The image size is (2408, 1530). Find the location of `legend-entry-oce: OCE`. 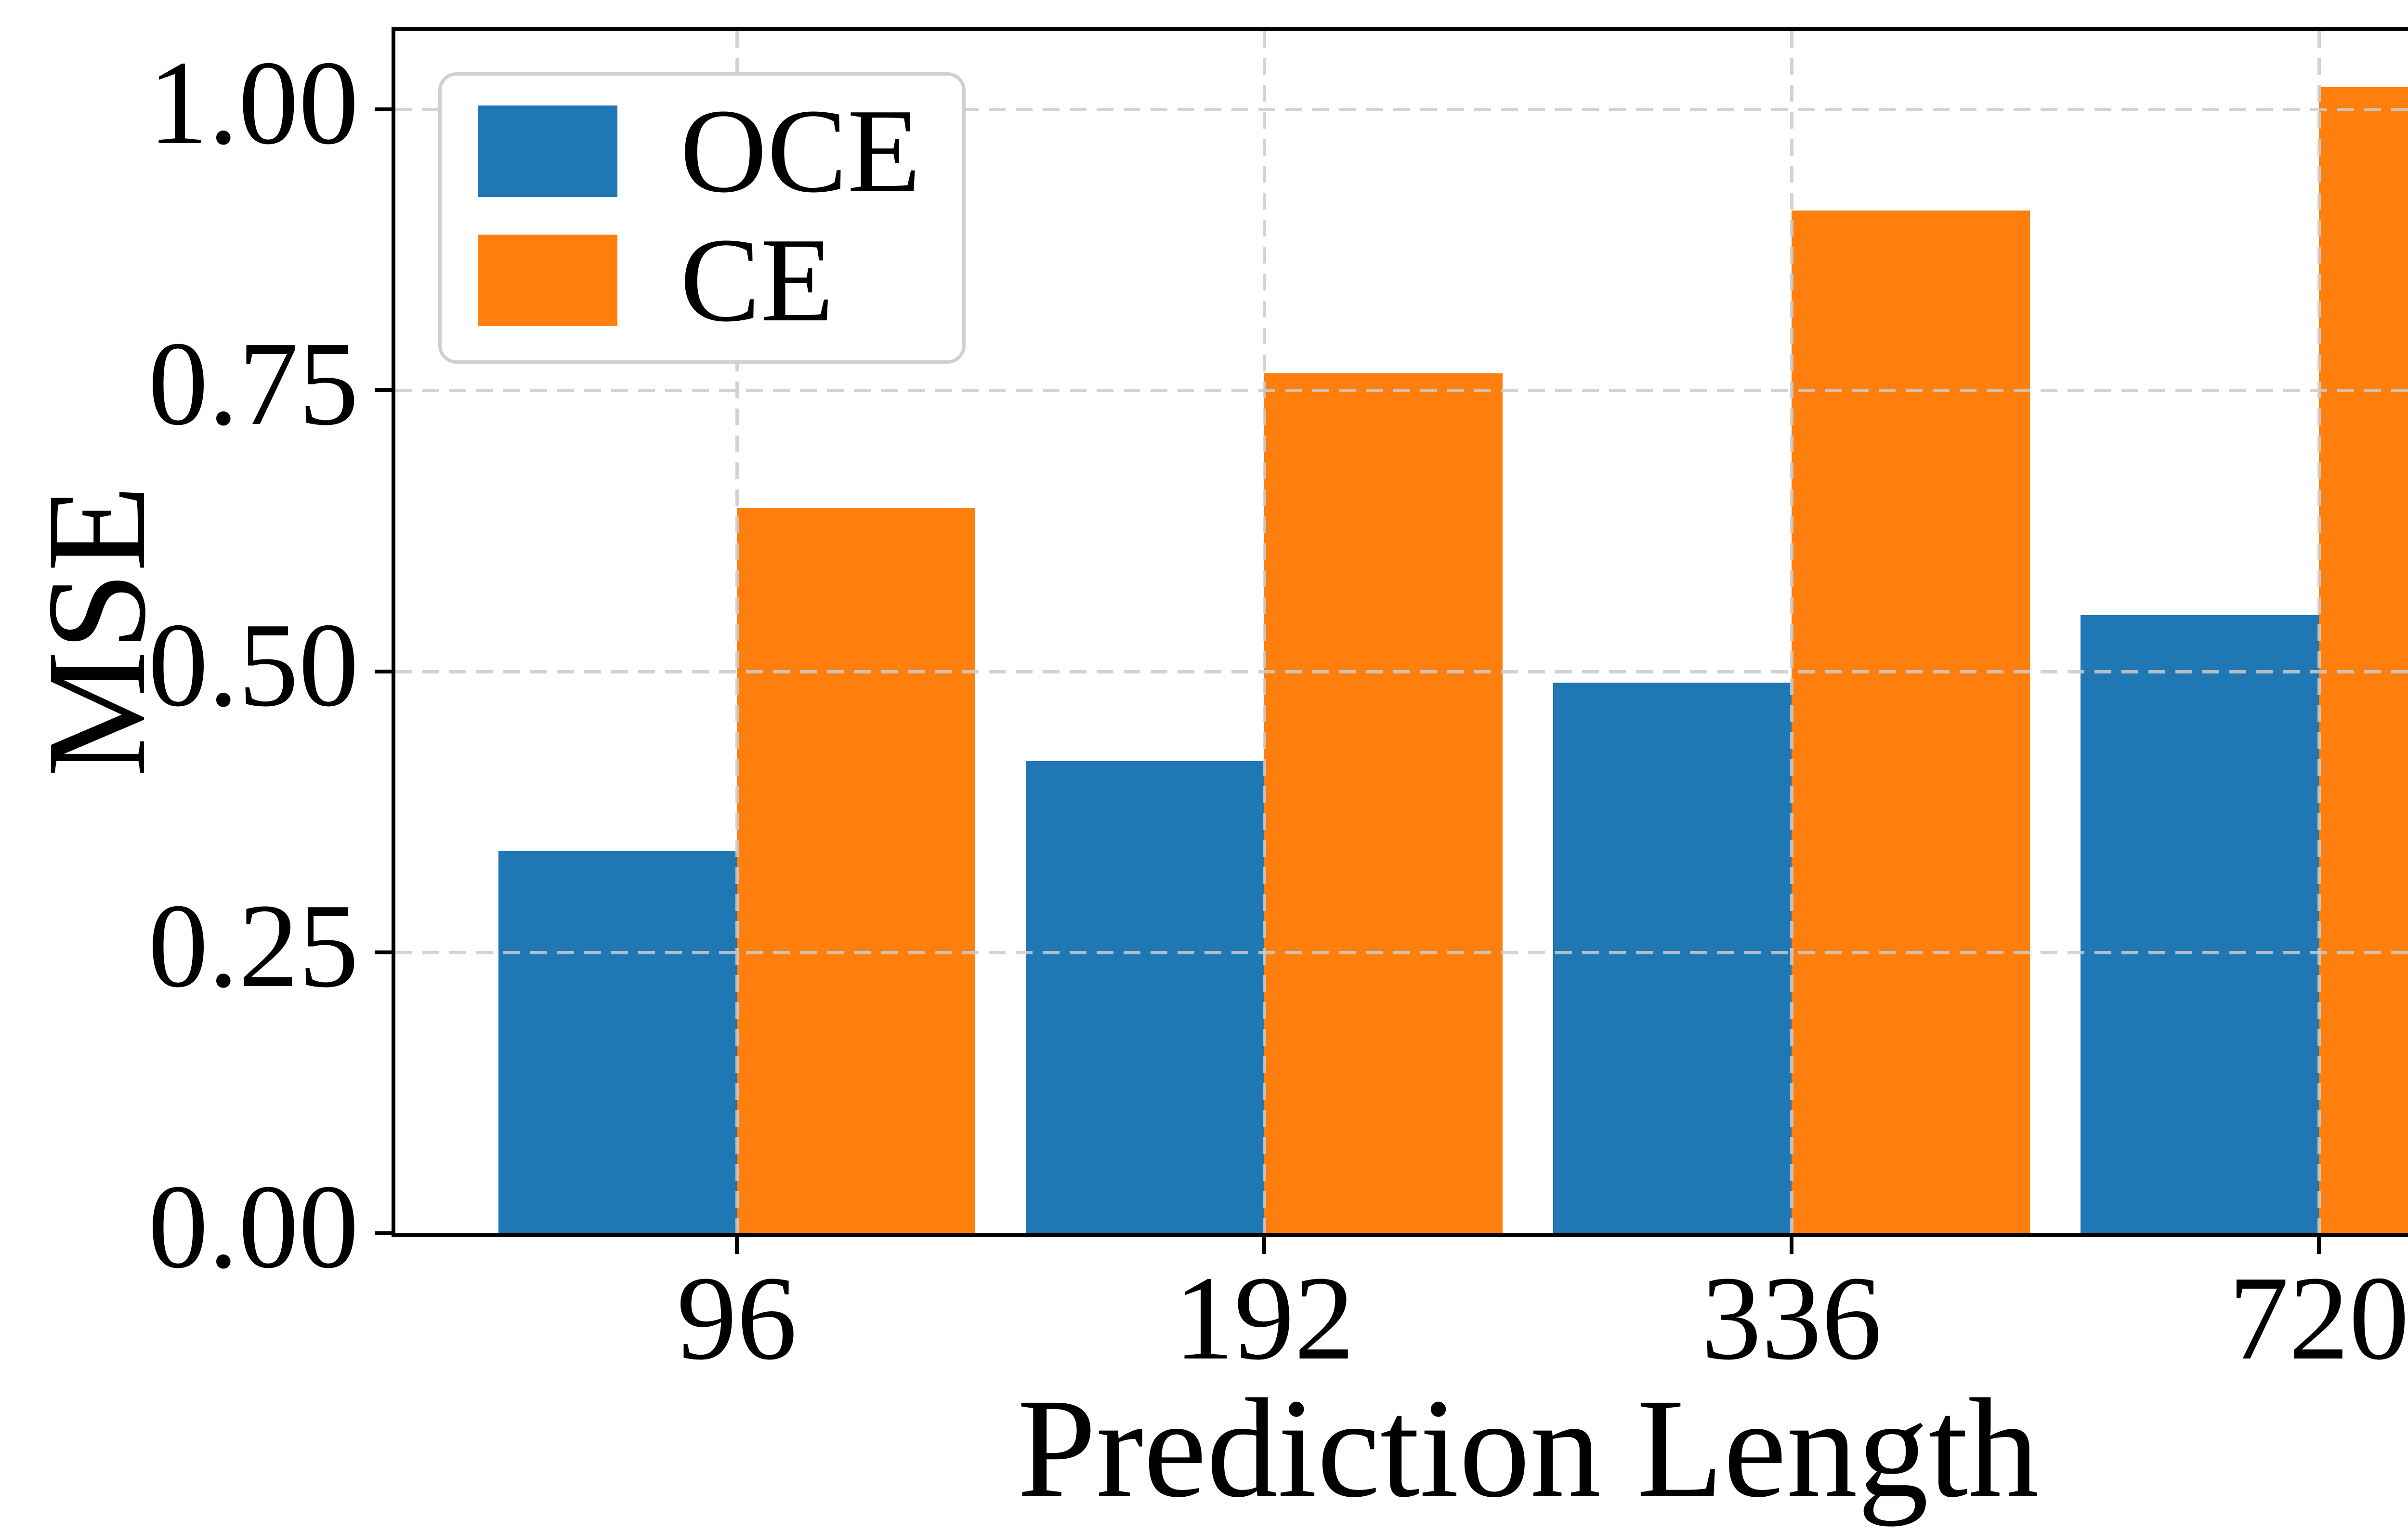

legend-entry-oce: OCE is located at coordinates (720, 151).